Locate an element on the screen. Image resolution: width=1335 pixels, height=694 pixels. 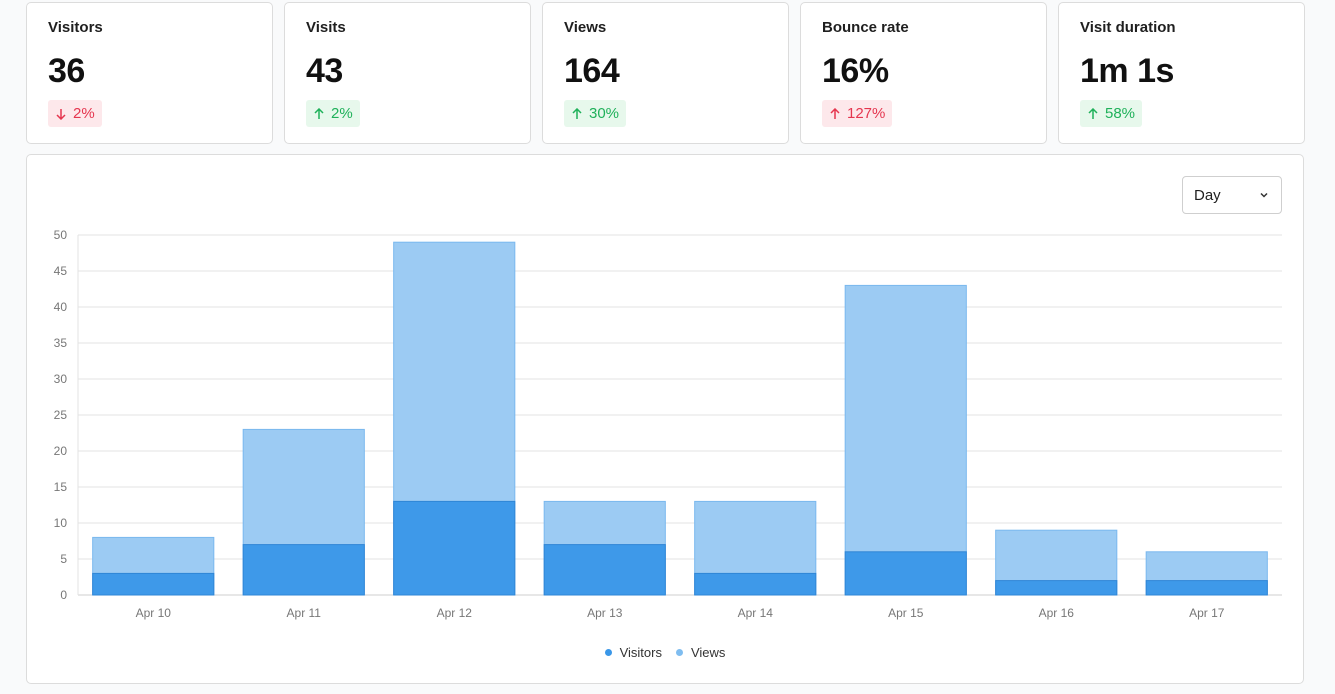
metric-value: 43 is located at coordinates (324, 71).